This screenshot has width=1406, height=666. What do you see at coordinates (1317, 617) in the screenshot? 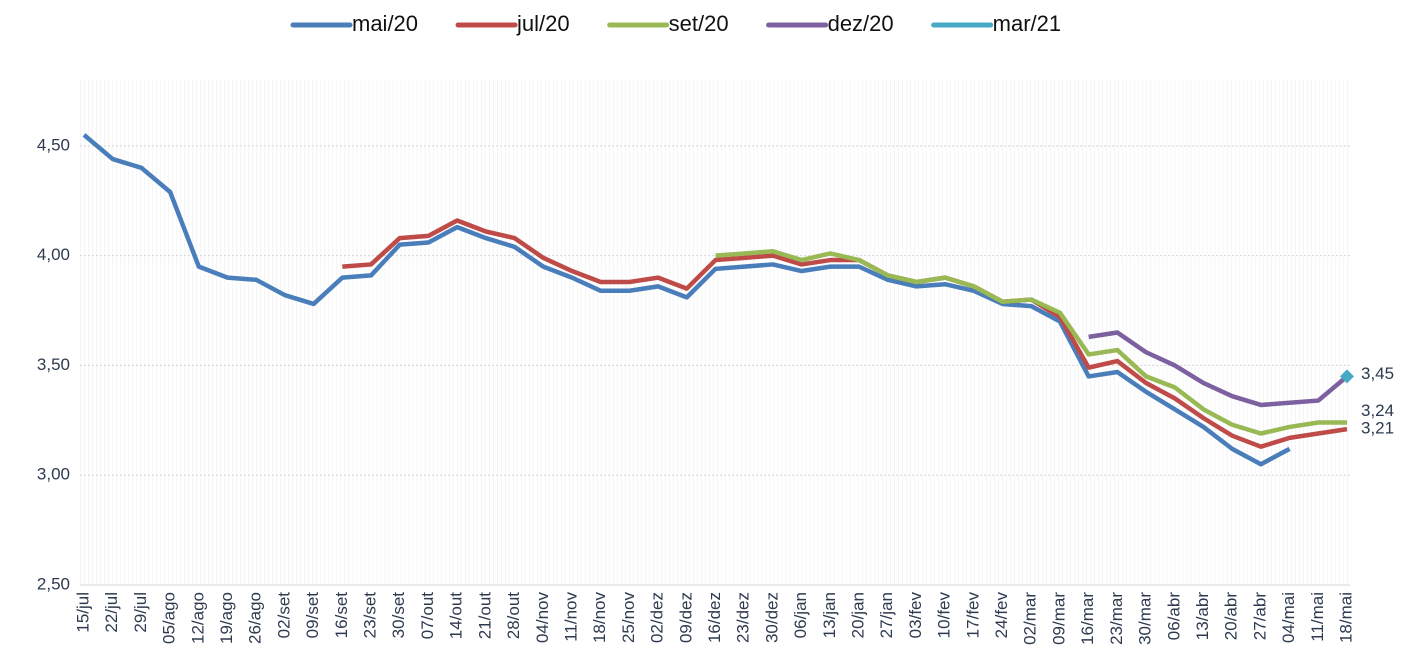
I see `x-tick-label: 11/mai` at bounding box center [1317, 617].